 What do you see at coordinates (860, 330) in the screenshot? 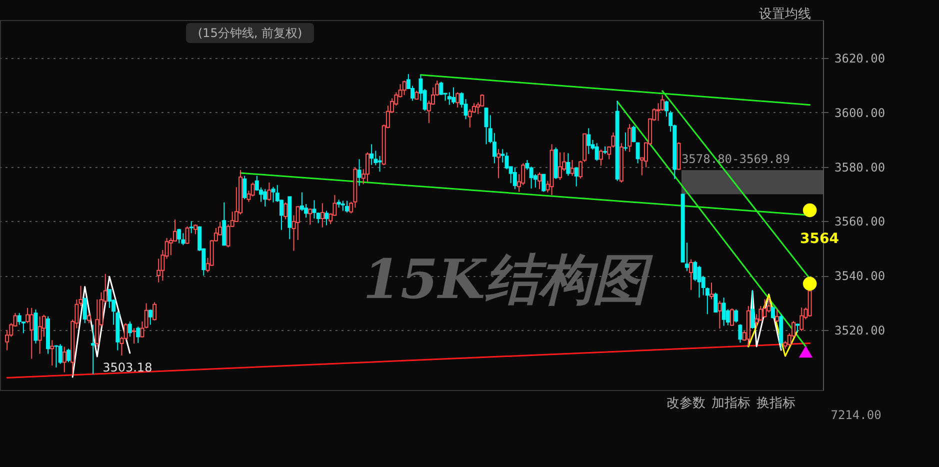
I see `y-tick-label: 3520.00` at bounding box center [860, 330].